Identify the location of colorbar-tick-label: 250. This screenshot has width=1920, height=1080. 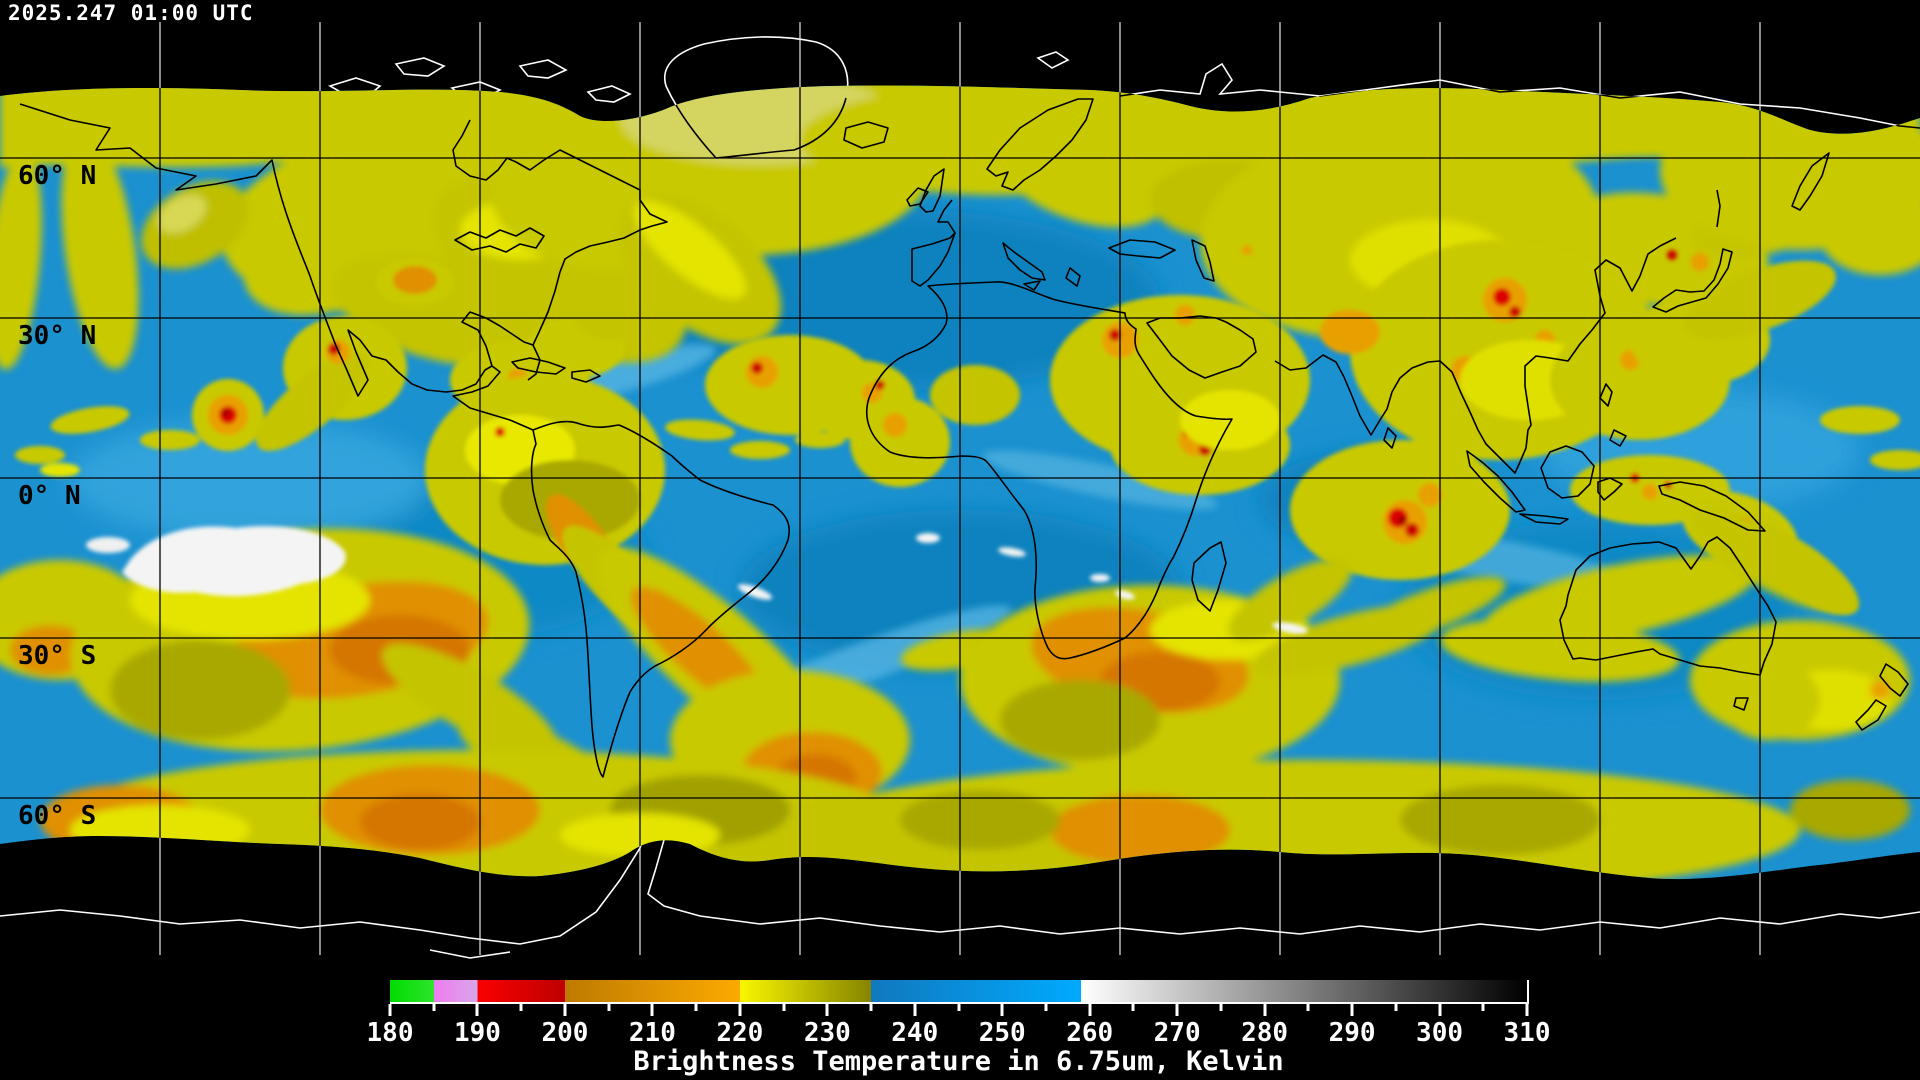
(1002, 1033).